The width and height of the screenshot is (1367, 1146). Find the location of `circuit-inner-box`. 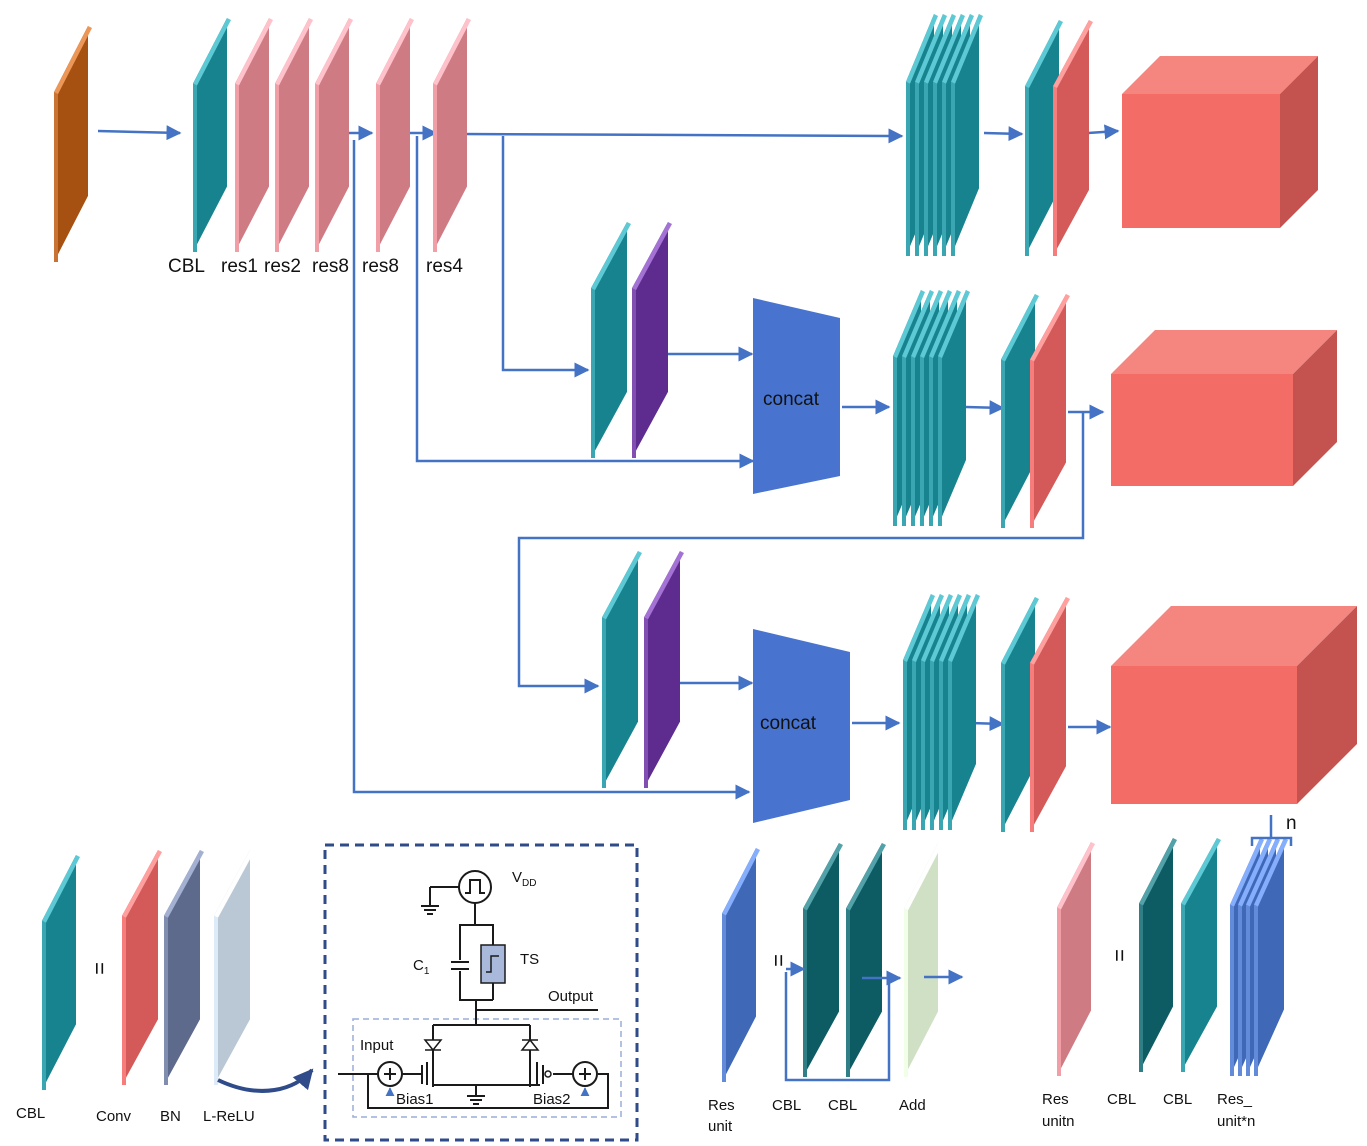

circuit-inner-box is located at coordinates (487, 1068).